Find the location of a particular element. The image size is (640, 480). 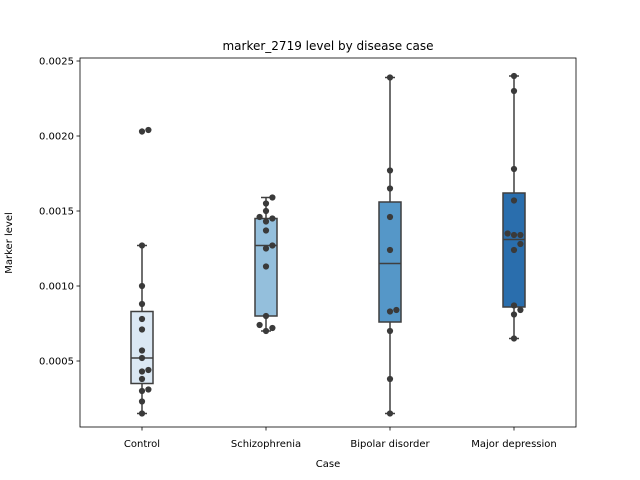

y-tick-label: 0.0015 is located at coordinates (56, 212).